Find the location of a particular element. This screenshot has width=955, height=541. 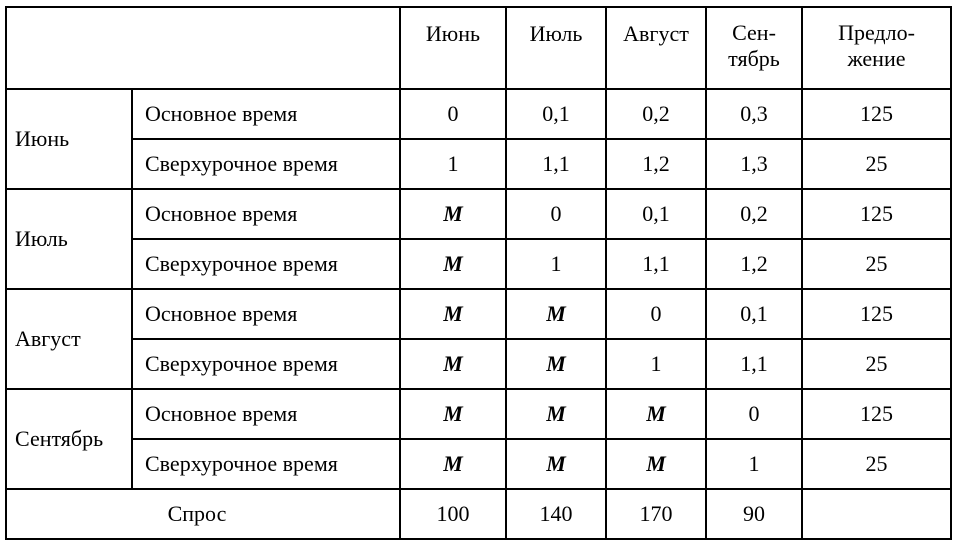

table-row: Сверхурочное время 1 1,1 1,2 1,3 25 is located at coordinates (479, 164).